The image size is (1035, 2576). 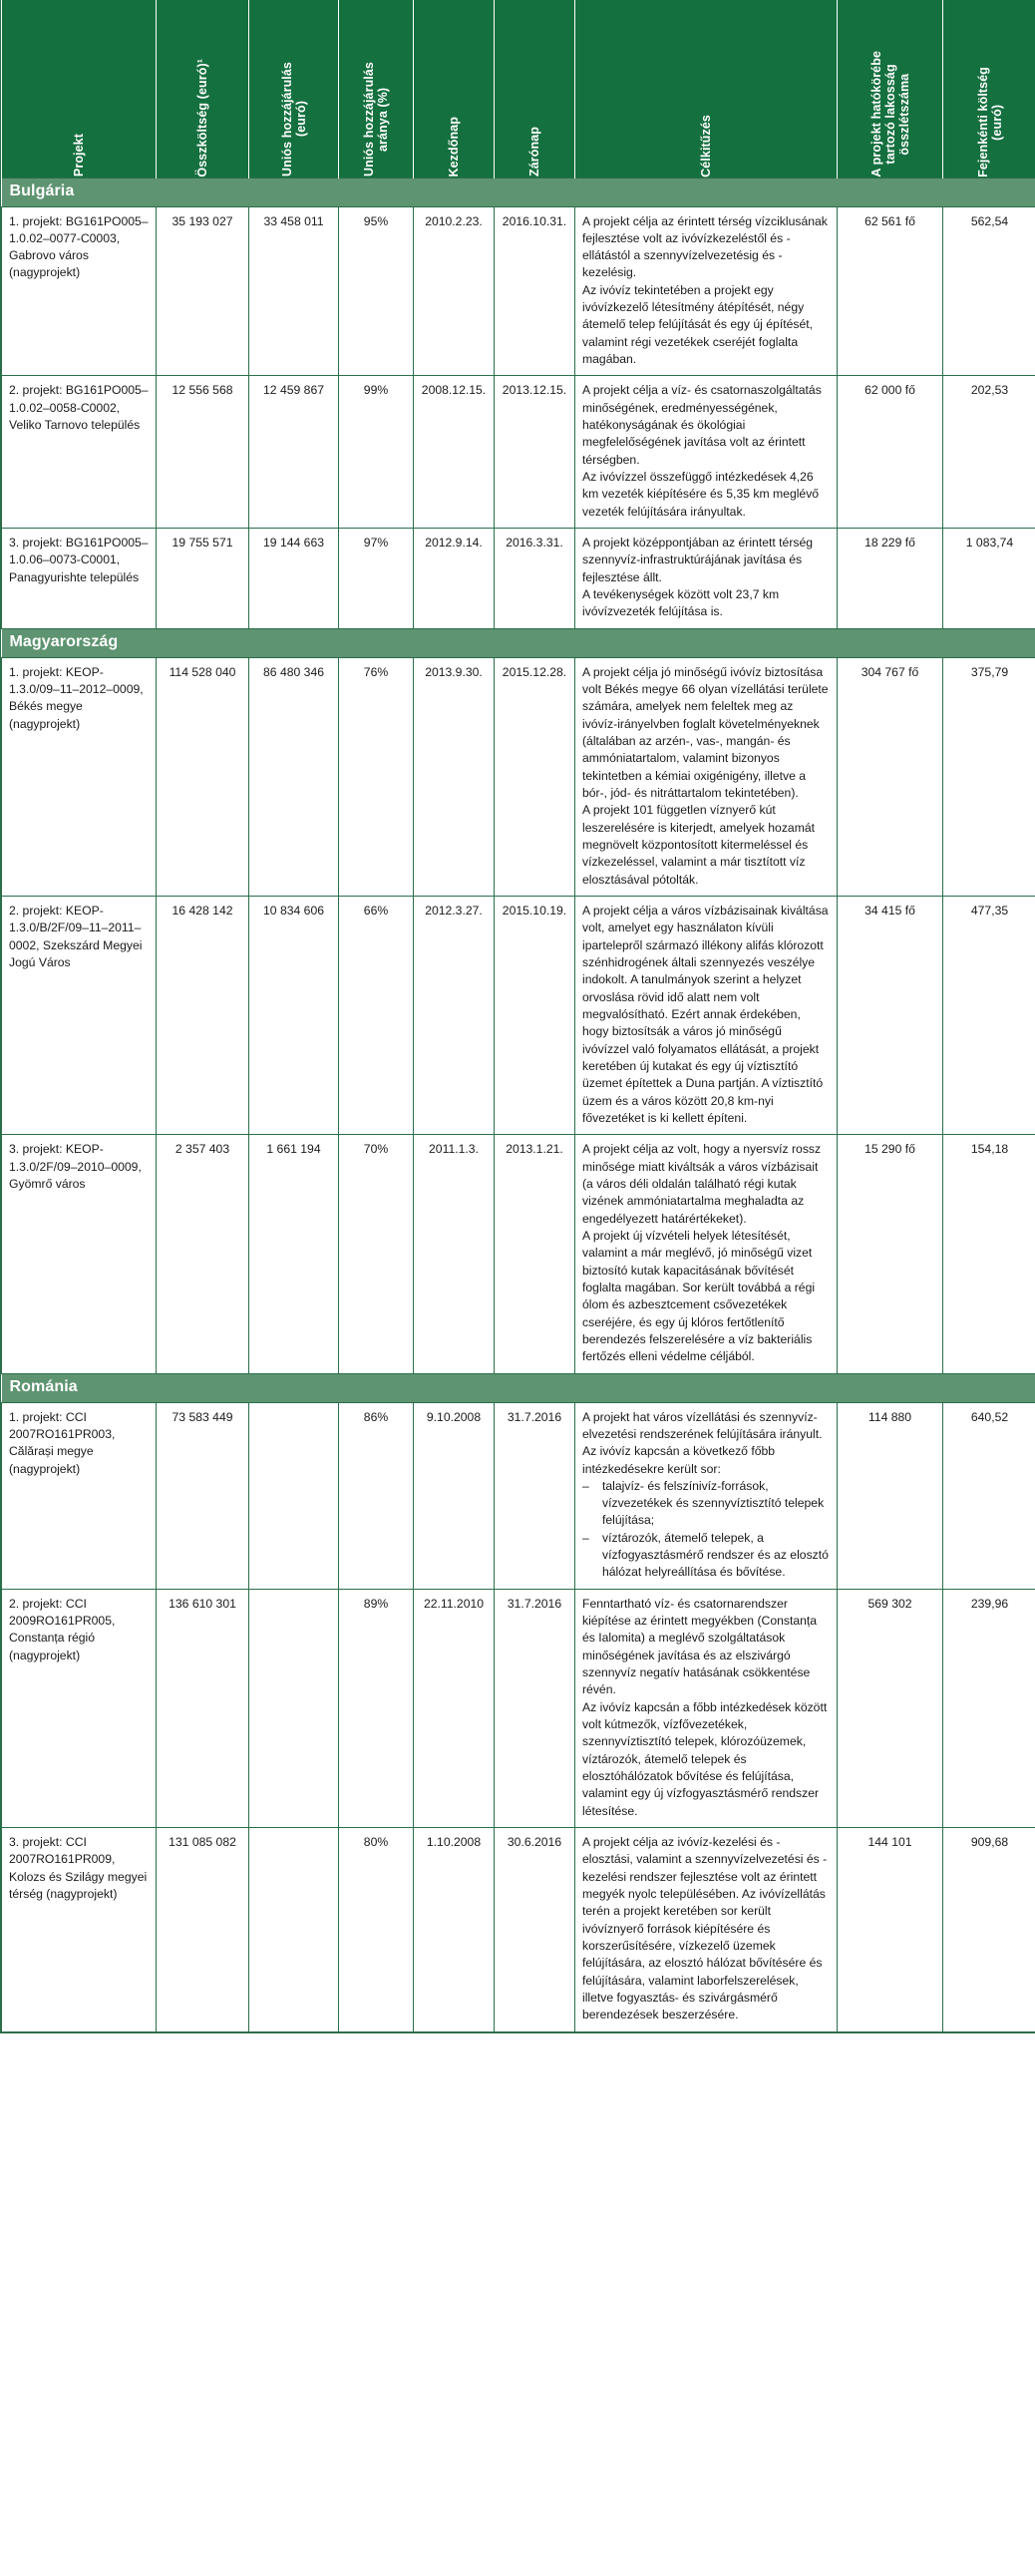 I want to click on cell-eu_contrib: 19 144 663, so click(x=294, y=578).